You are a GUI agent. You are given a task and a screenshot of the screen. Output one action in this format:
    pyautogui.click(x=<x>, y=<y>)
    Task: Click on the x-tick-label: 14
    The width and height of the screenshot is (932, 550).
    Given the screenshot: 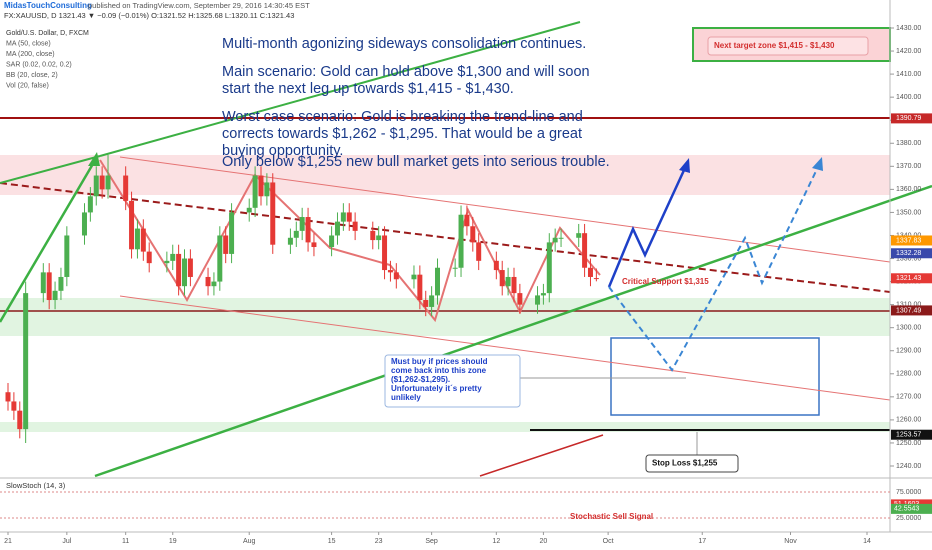 What is the action you would take?
    pyautogui.click(x=867, y=541)
    